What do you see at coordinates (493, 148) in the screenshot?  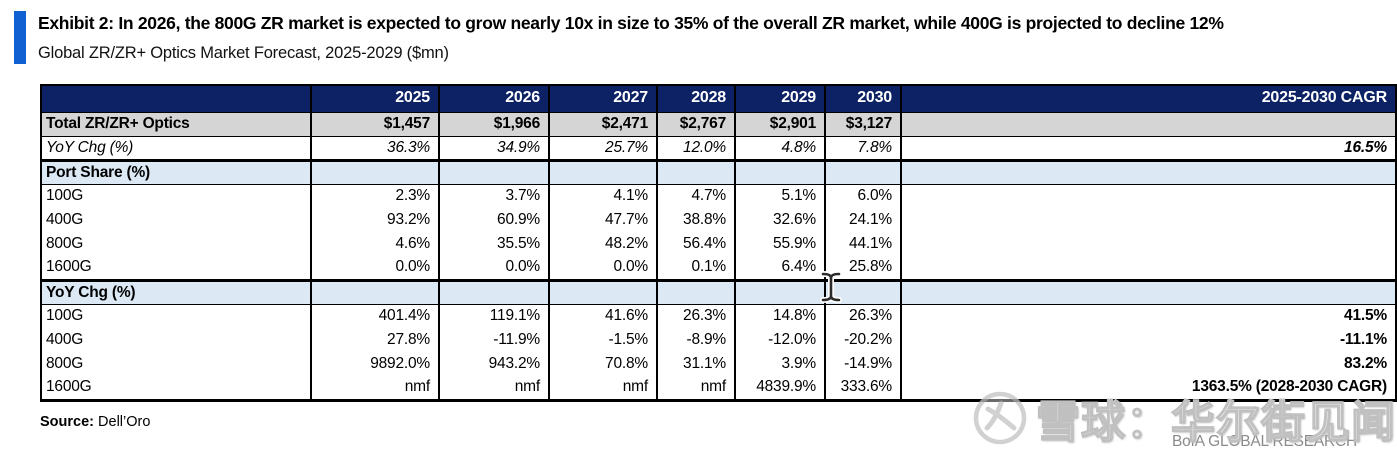 I see `value-cell: 34.9%` at bounding box center [493, 148].